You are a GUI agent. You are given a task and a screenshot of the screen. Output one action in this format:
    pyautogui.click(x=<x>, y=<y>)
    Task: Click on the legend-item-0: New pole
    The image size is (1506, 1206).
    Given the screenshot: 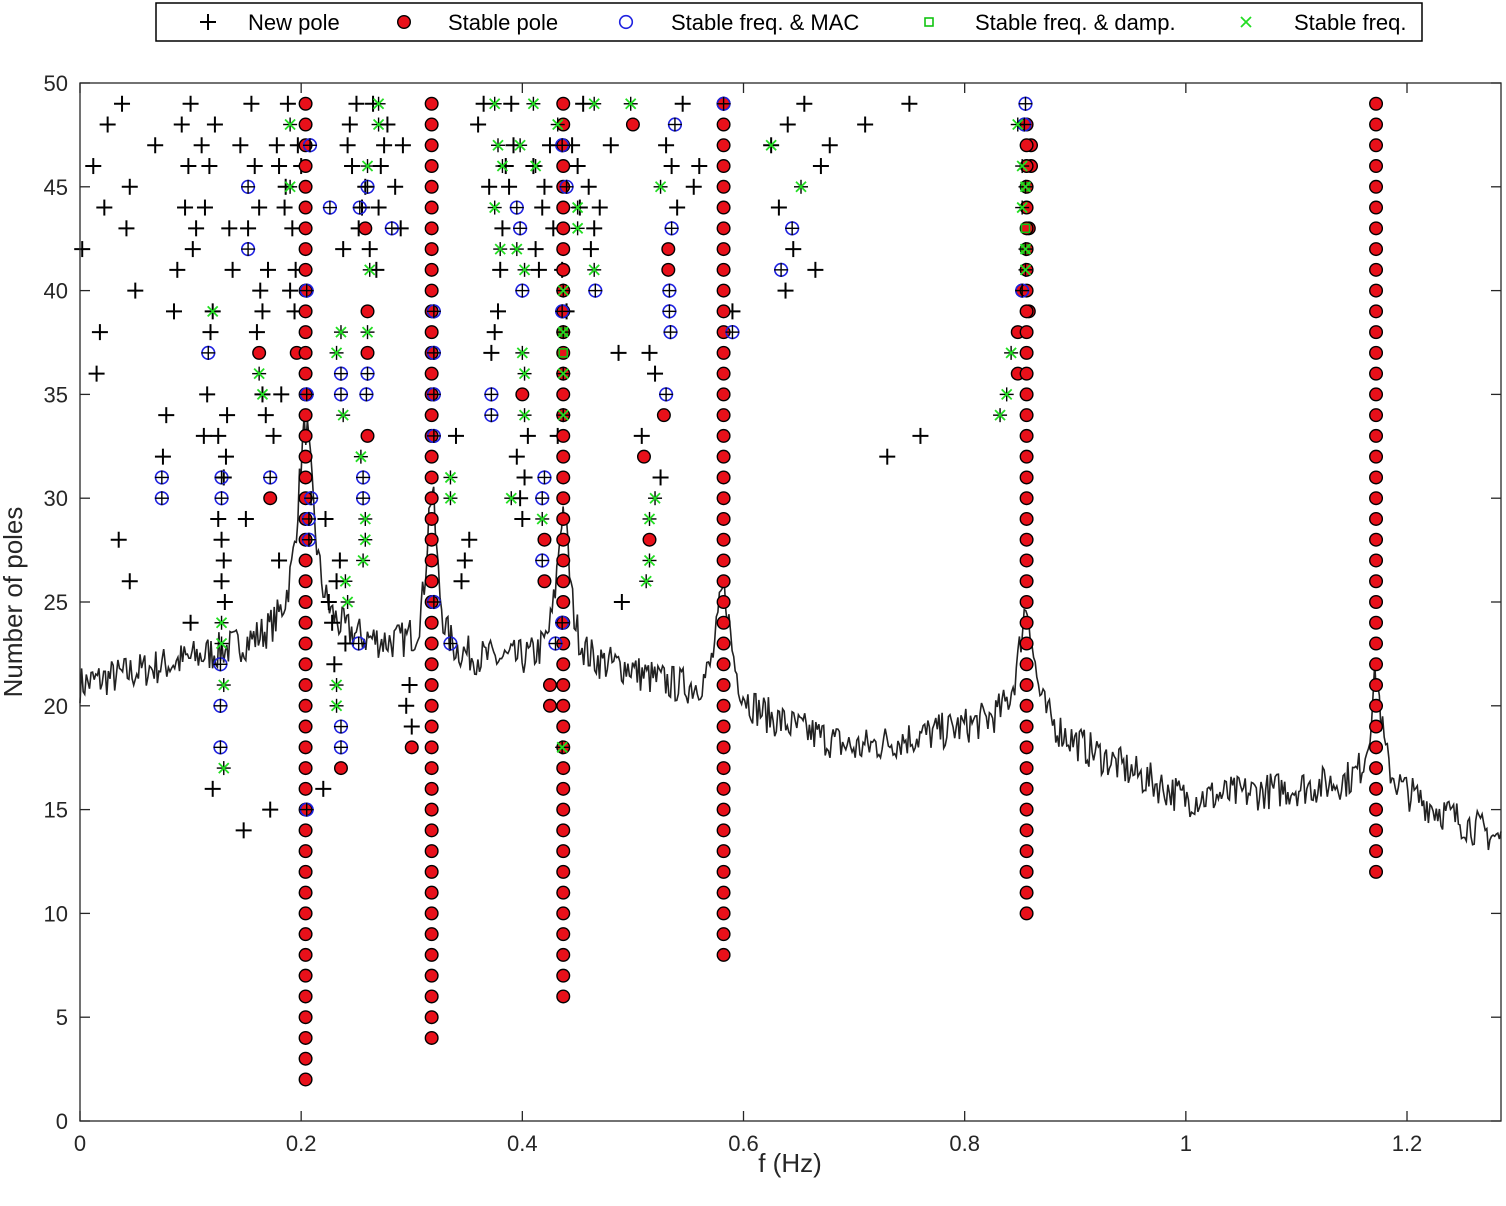 What is the action you would take?
    pyautogui.click(x=270, y=22)
    